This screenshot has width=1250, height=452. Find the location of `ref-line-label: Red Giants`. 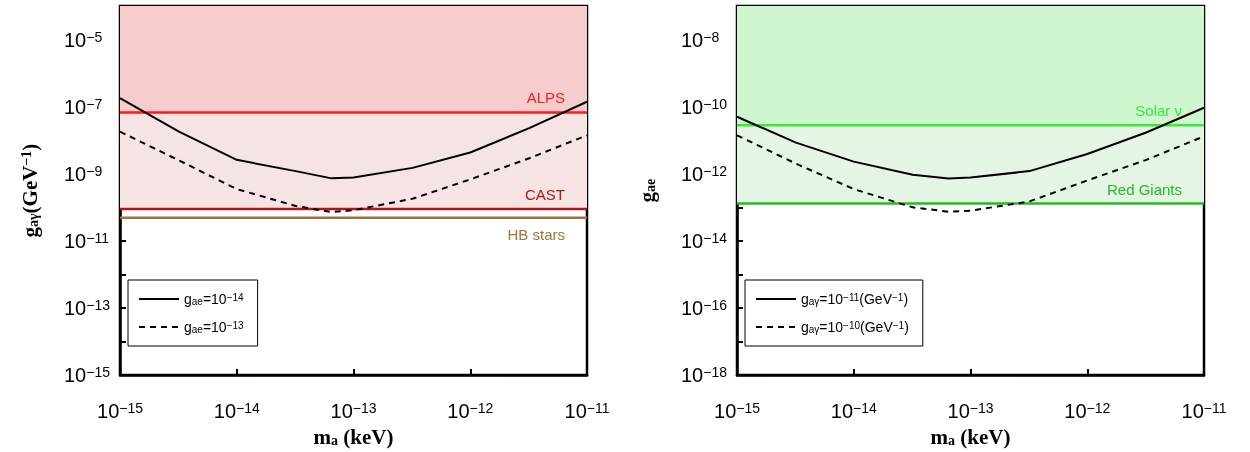

ref-line-label: Red Giants is located at coordinates (1144, 189).